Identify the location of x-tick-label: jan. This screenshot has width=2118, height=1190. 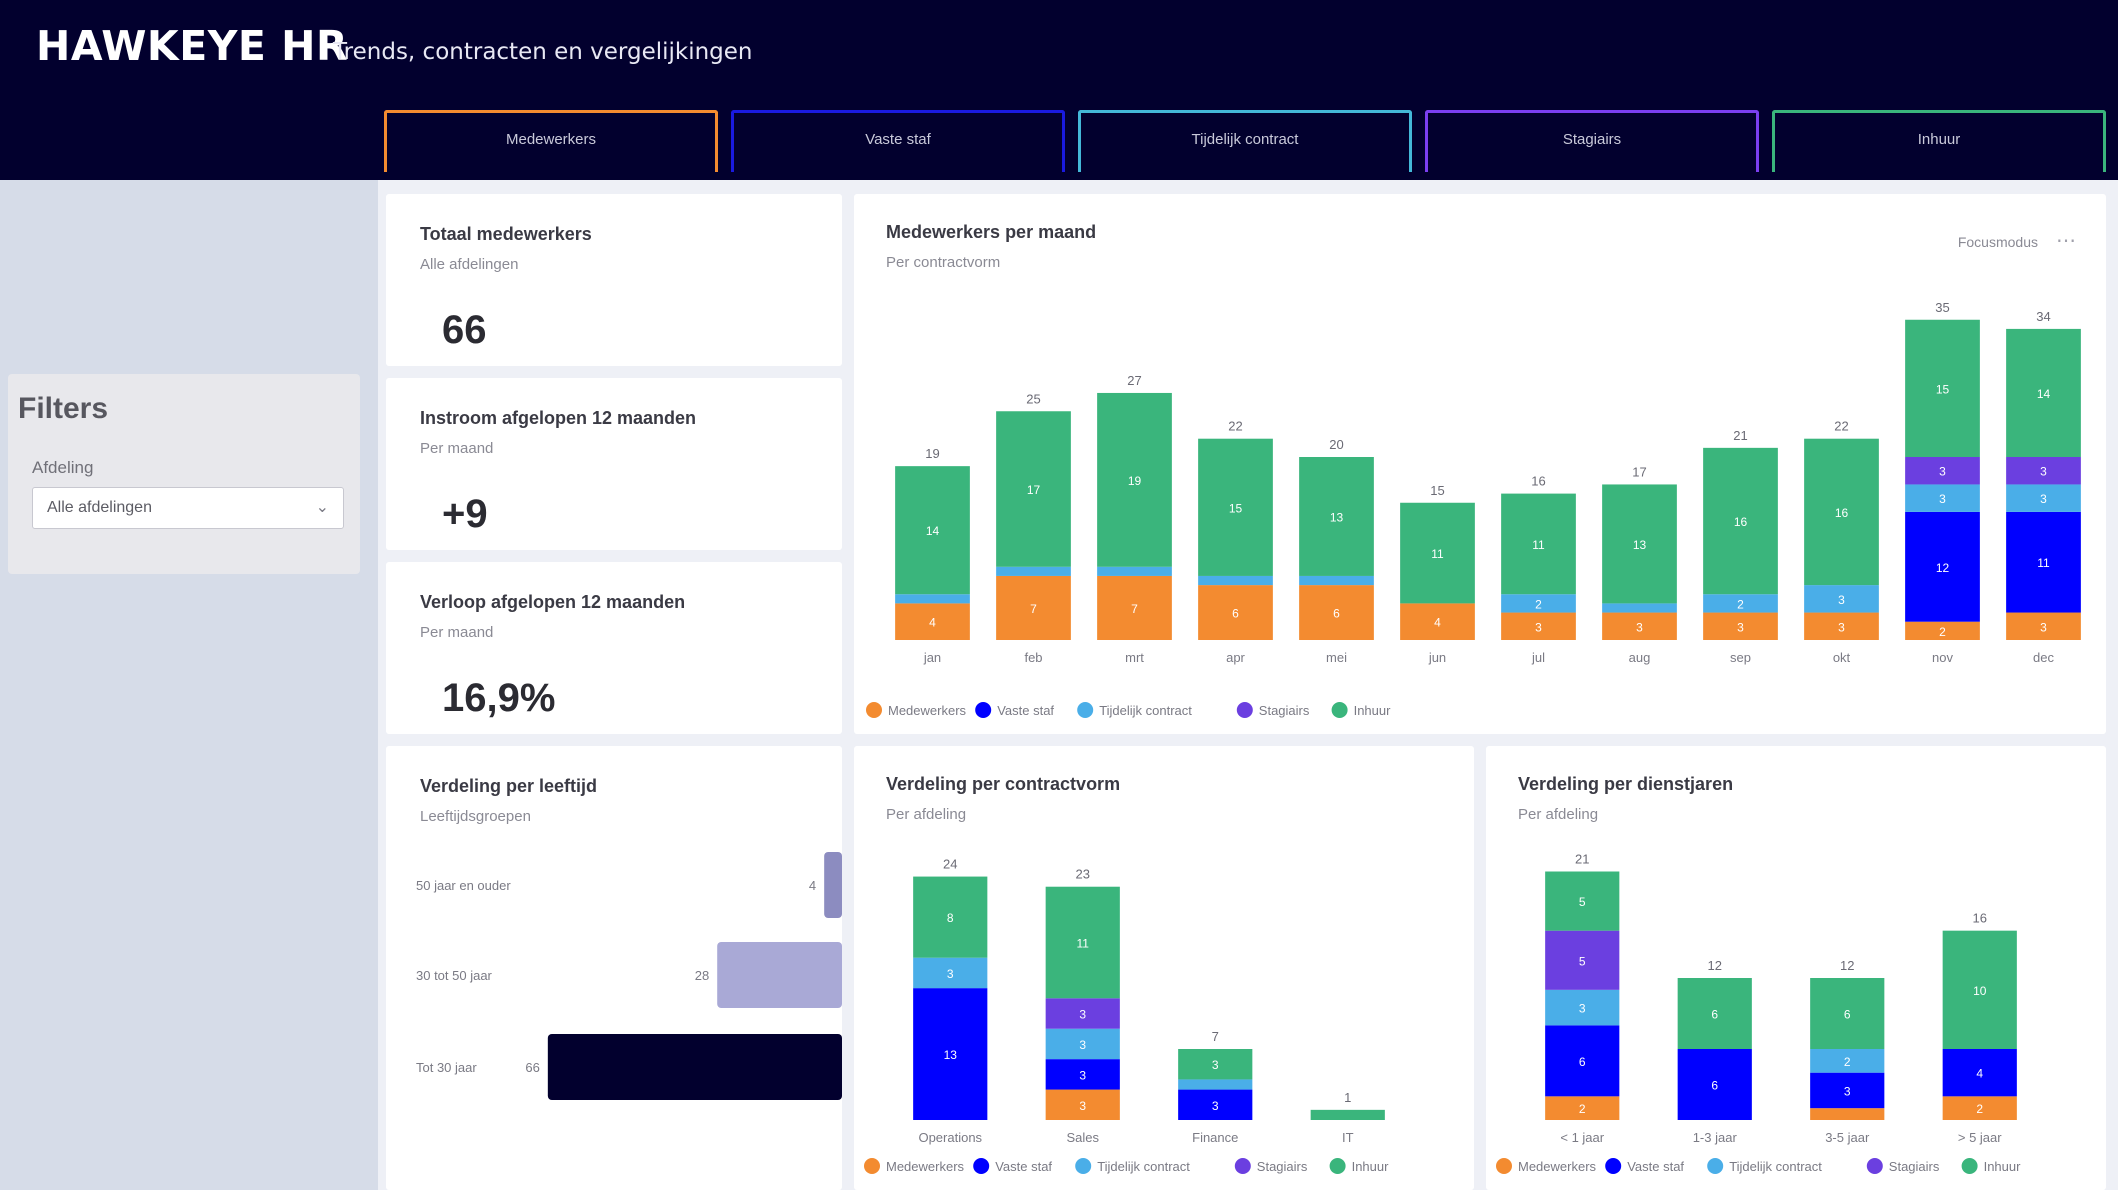
(932, 657).